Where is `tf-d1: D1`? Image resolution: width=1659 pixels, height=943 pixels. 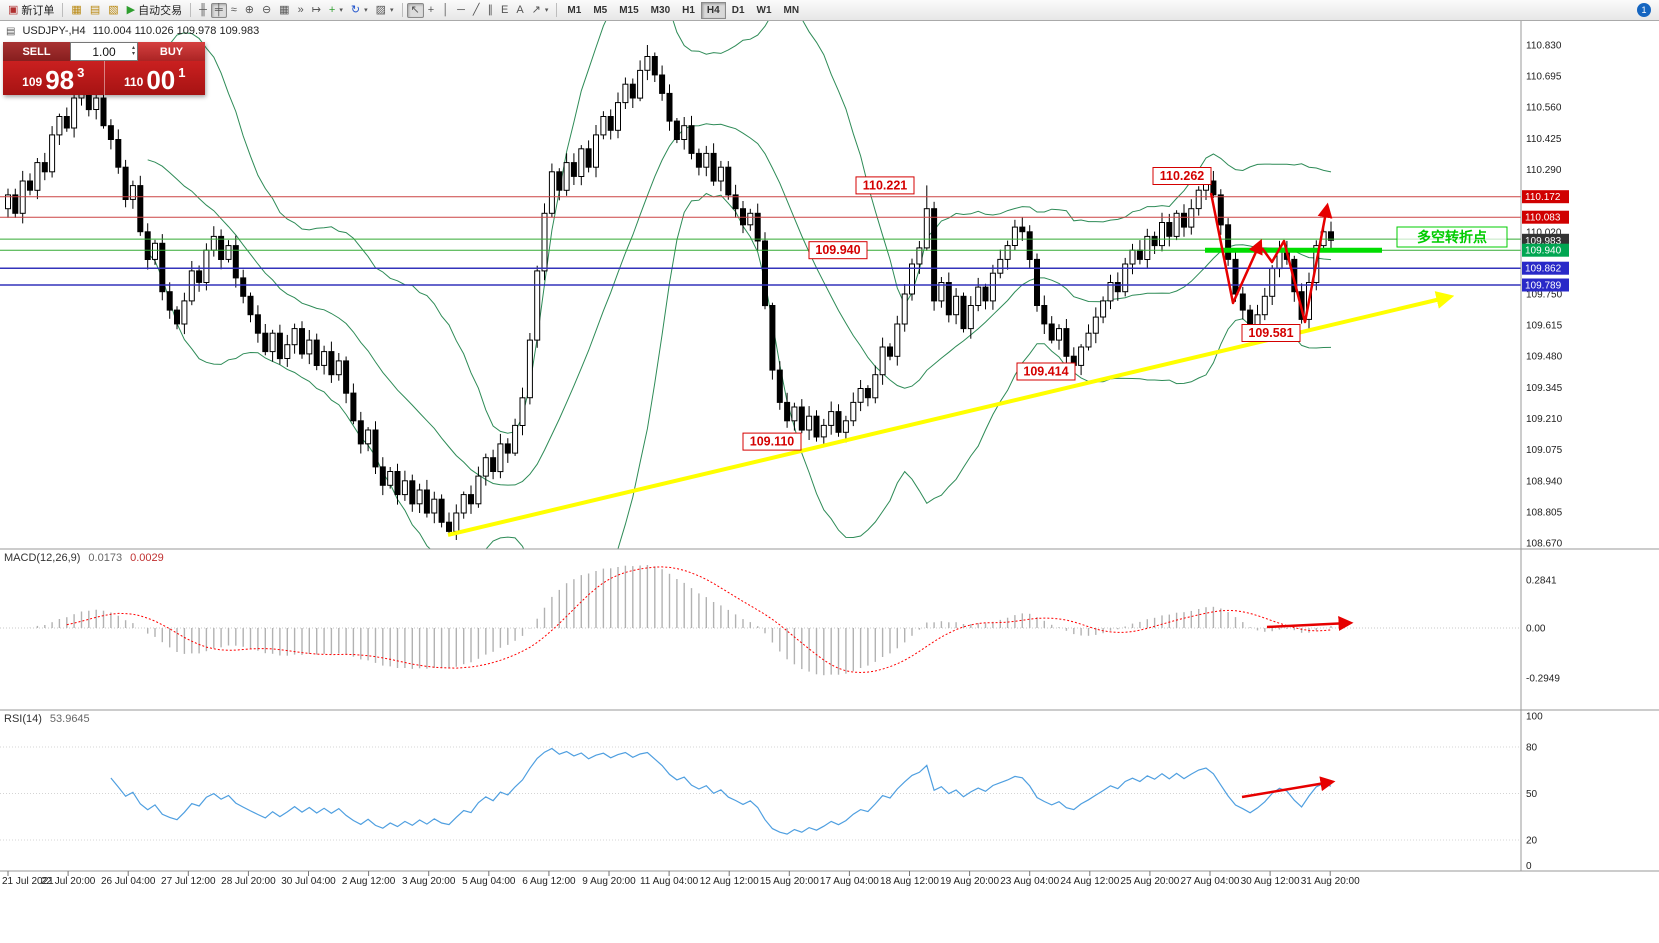 tf-d1: D1 is located at coordinates (738, 10).